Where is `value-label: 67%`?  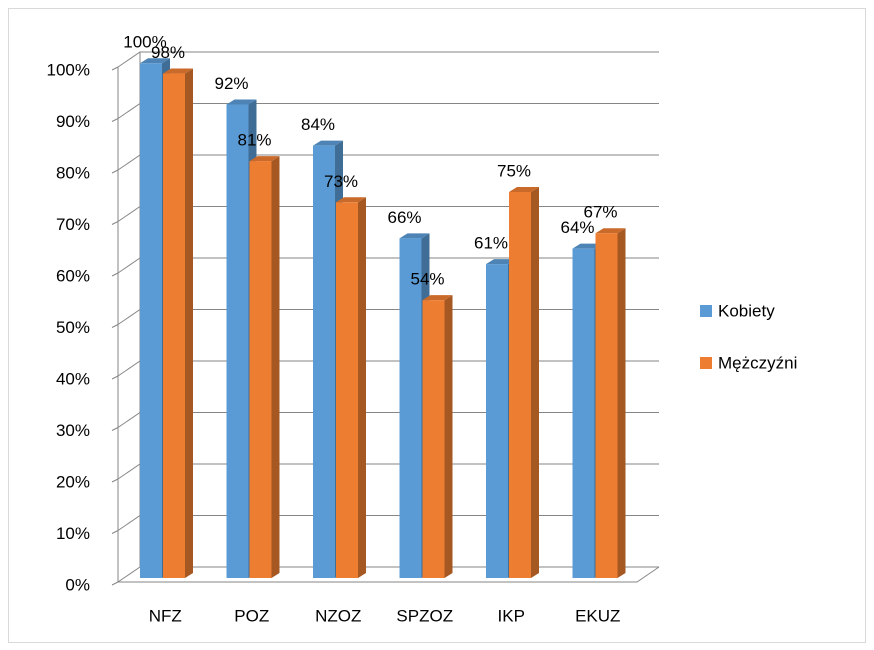
value-label: 67% is located at coordinates (600, 212).